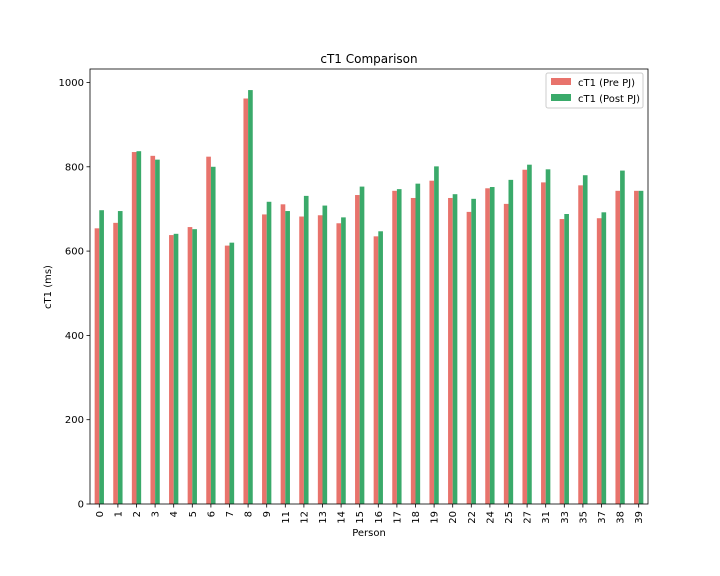 This screenshot has width=720, height=576. What do you see at coordinates (71, 83) in the screenshot?
I see `y-tick-label: 1000` at bounding box center [71, 83].